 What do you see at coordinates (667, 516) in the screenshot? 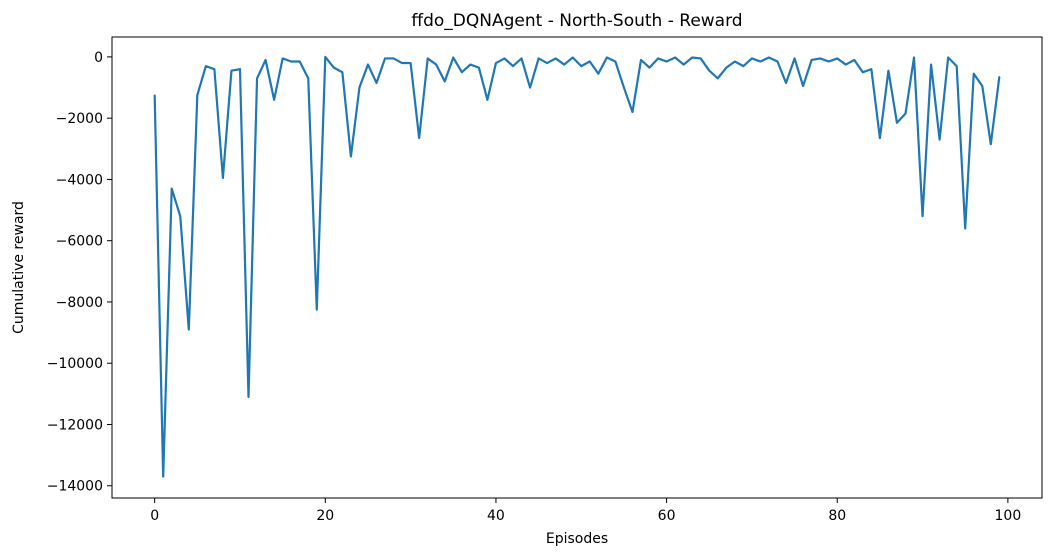
I see `x-tick-label: 60` at bounding box center [667, 516].